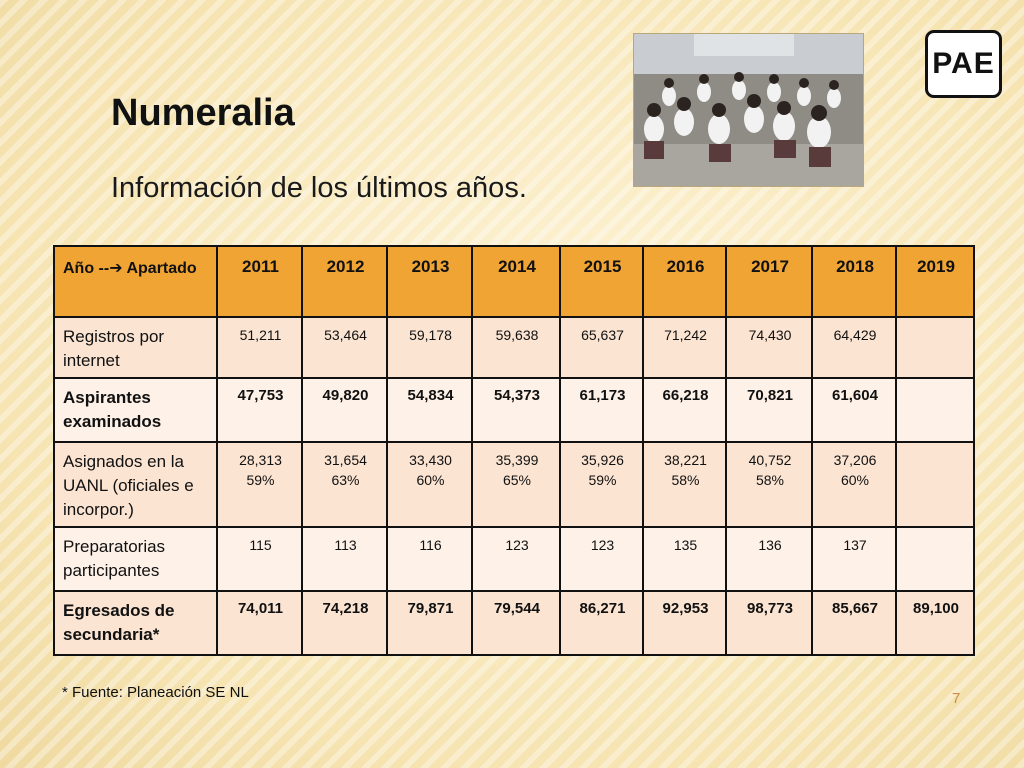  Describe the element at coordinates (345, 460) in the screenshot. I see `cell-value: 31,654` at that location.